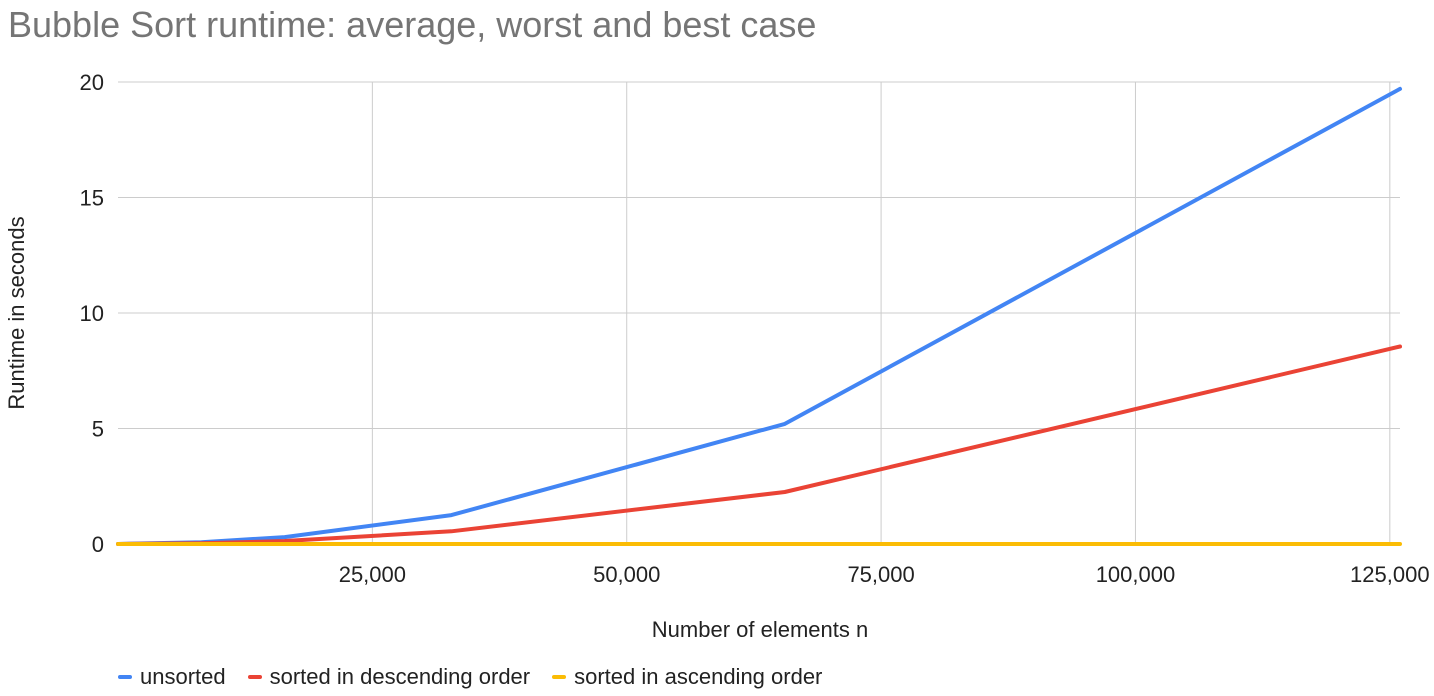 The image size is (1434, 696). Describe the element at coordinates (626, 574) in the screenshot. I see `x-tick-label: 50,000` at that location.